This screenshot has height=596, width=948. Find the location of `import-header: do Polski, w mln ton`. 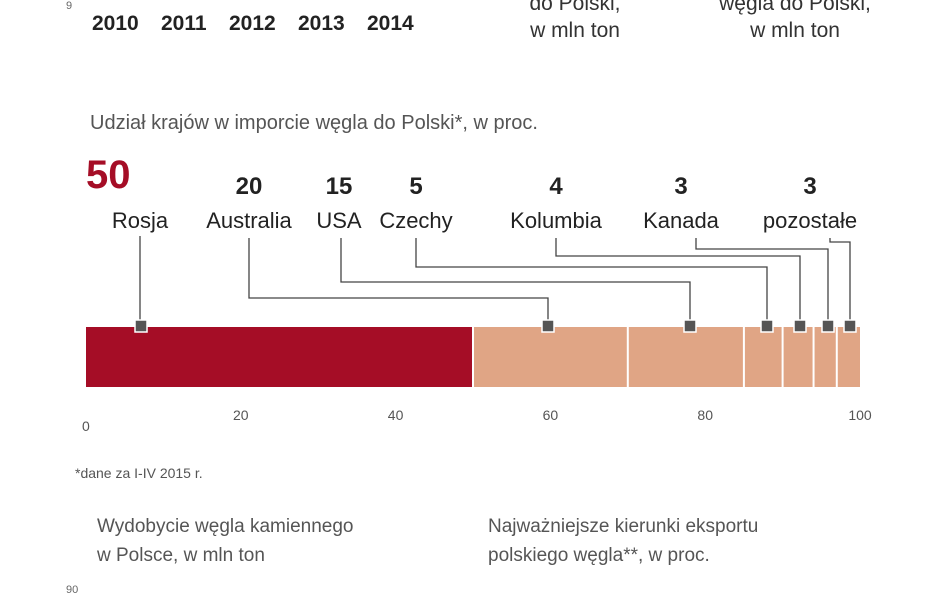

import-header: do Polski, w mln ton is located at coordinates (575, 20).